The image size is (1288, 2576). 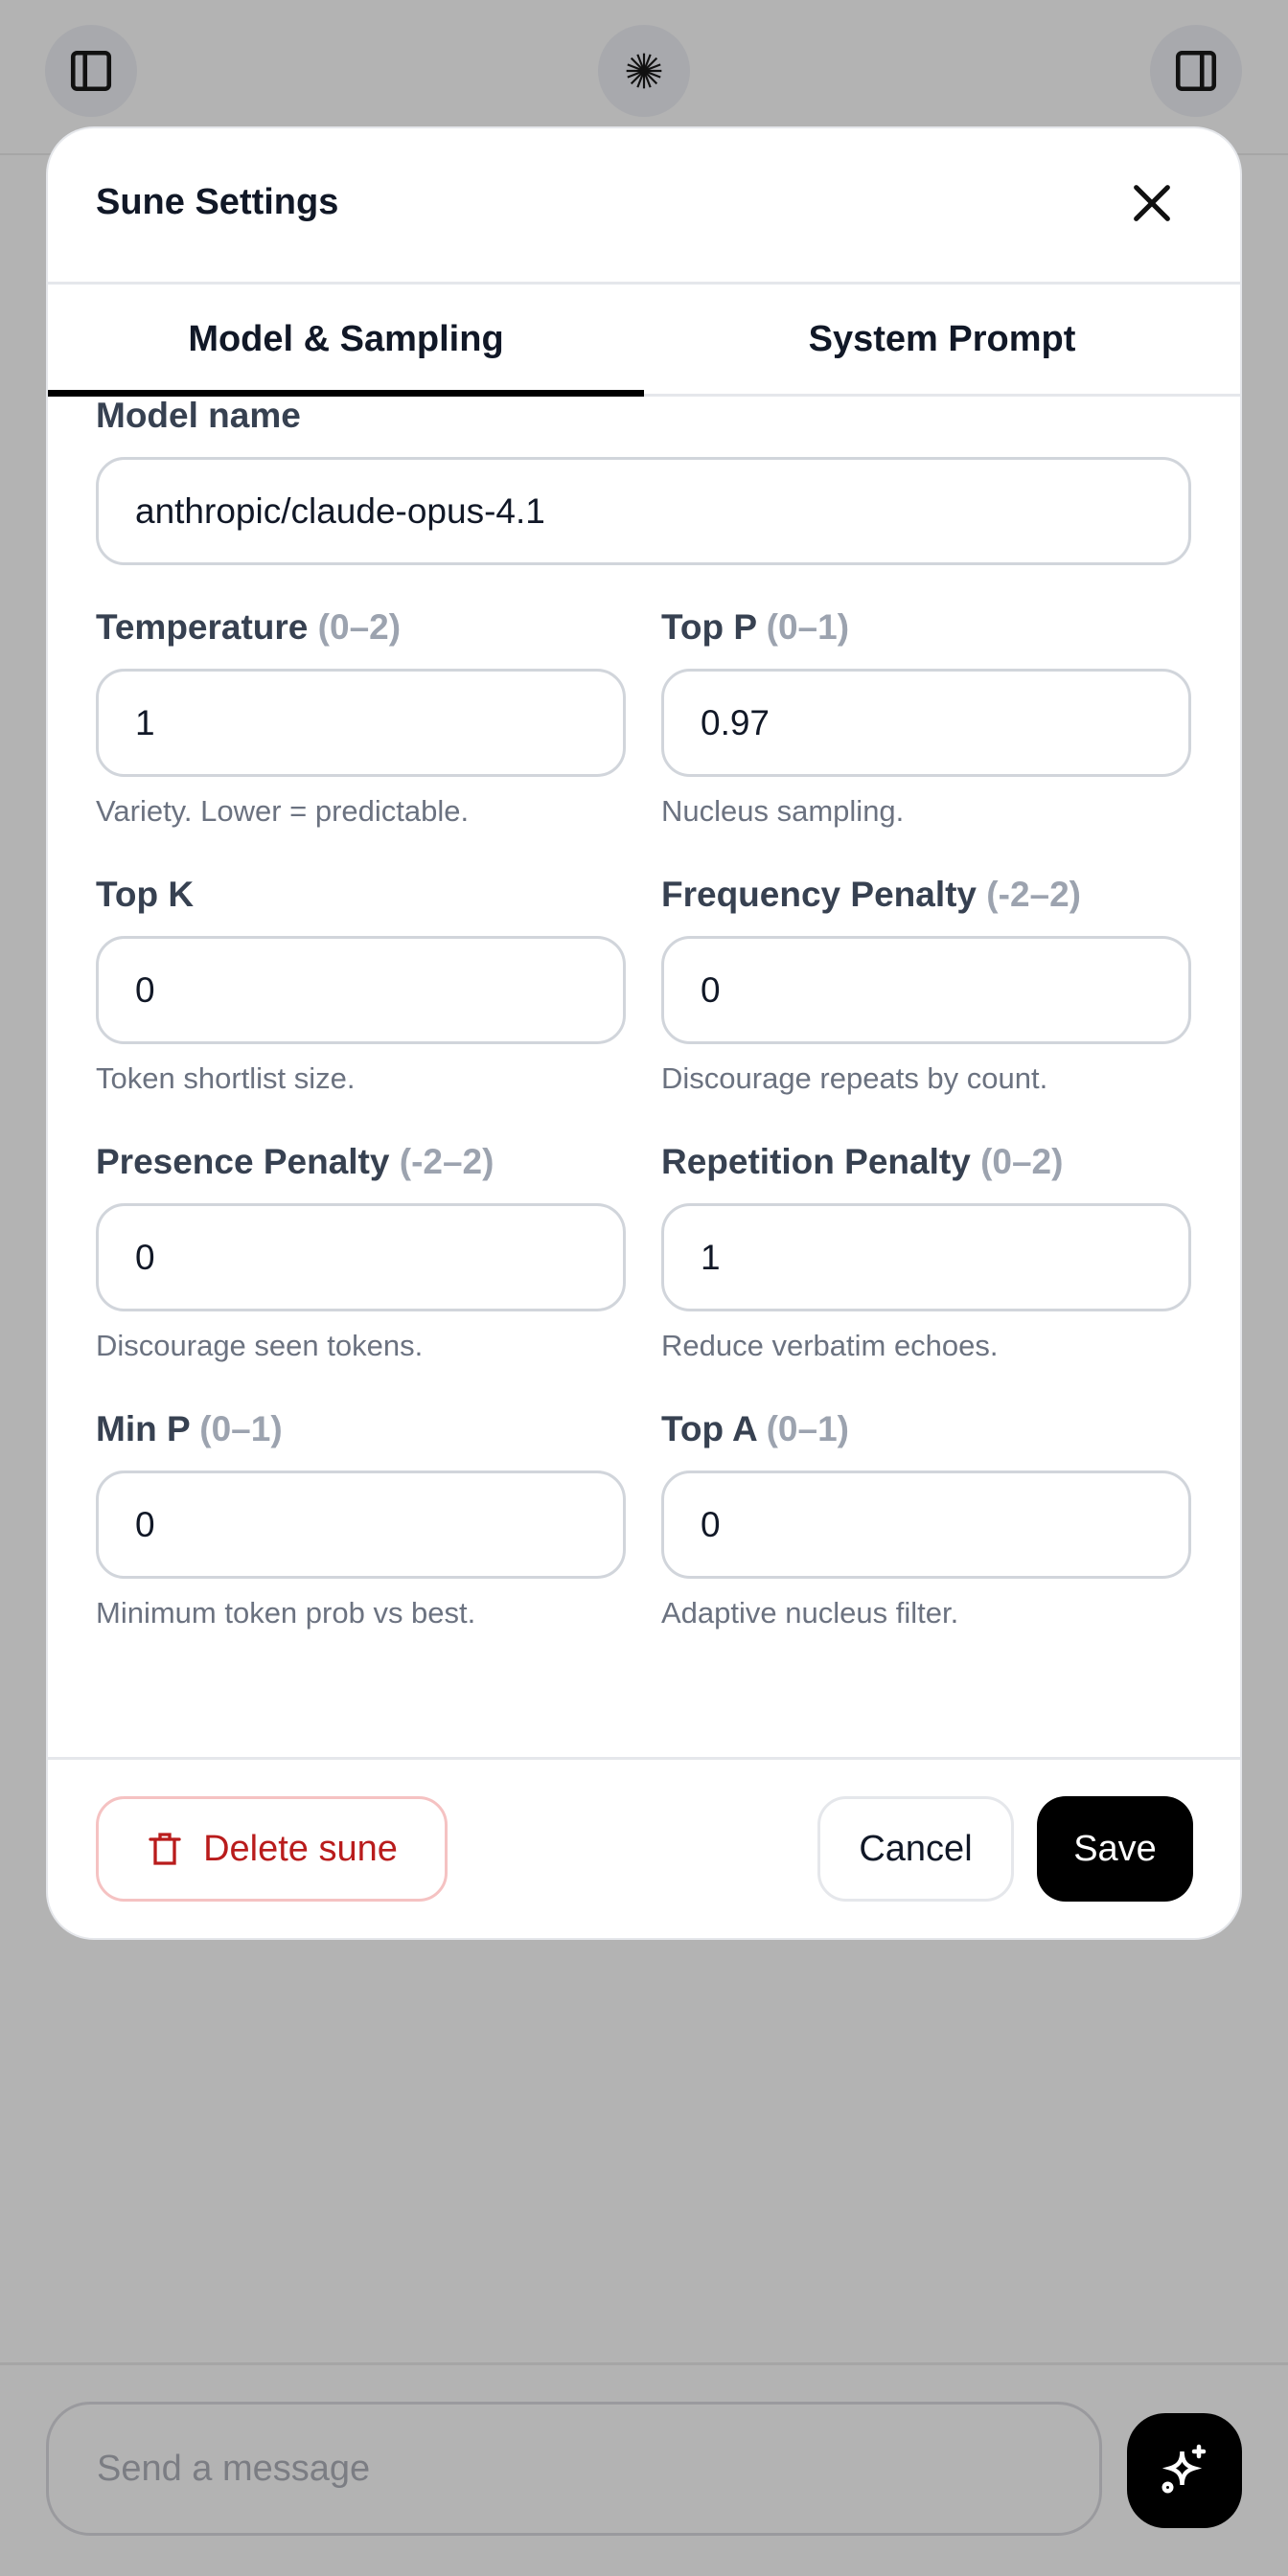 I want to click on trash-icon, so click(x=165, y=1849).